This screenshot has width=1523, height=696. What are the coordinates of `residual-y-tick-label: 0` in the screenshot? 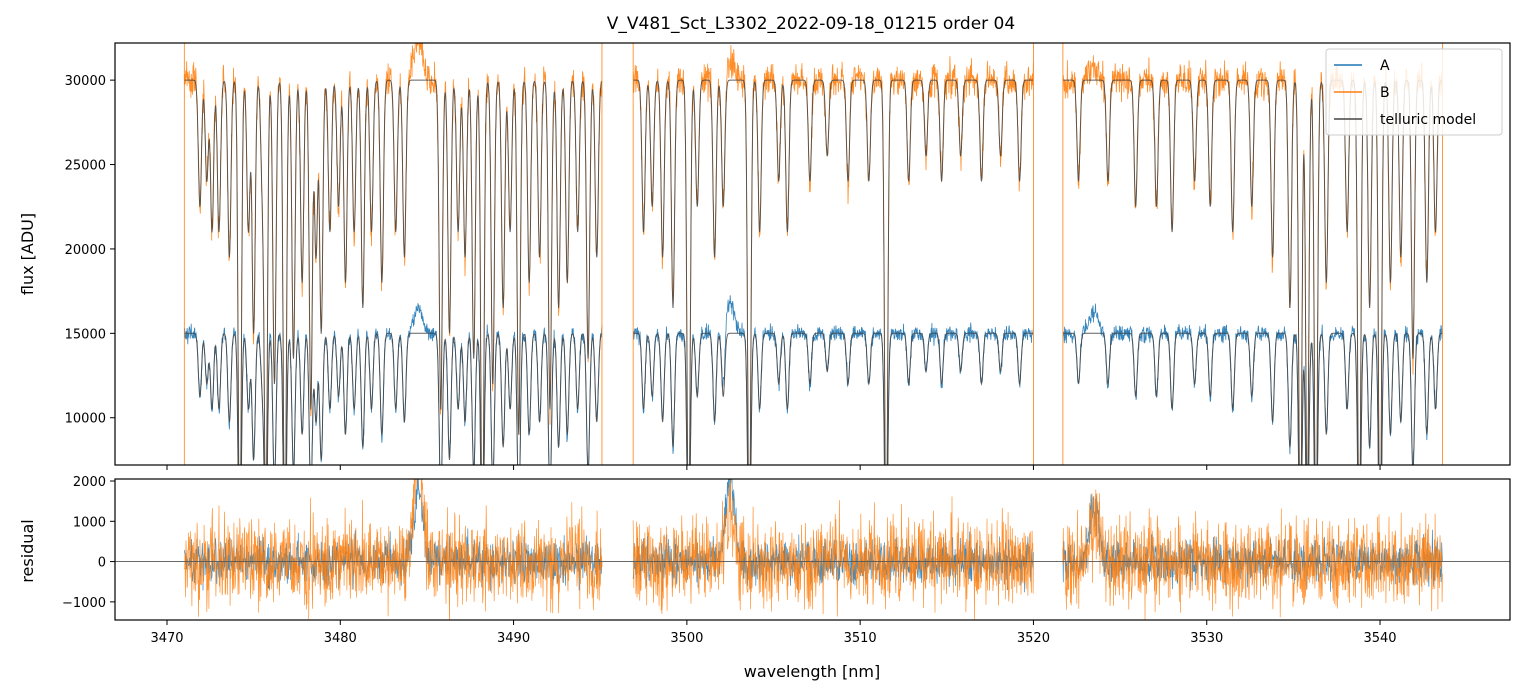 It's located at (102, 563).